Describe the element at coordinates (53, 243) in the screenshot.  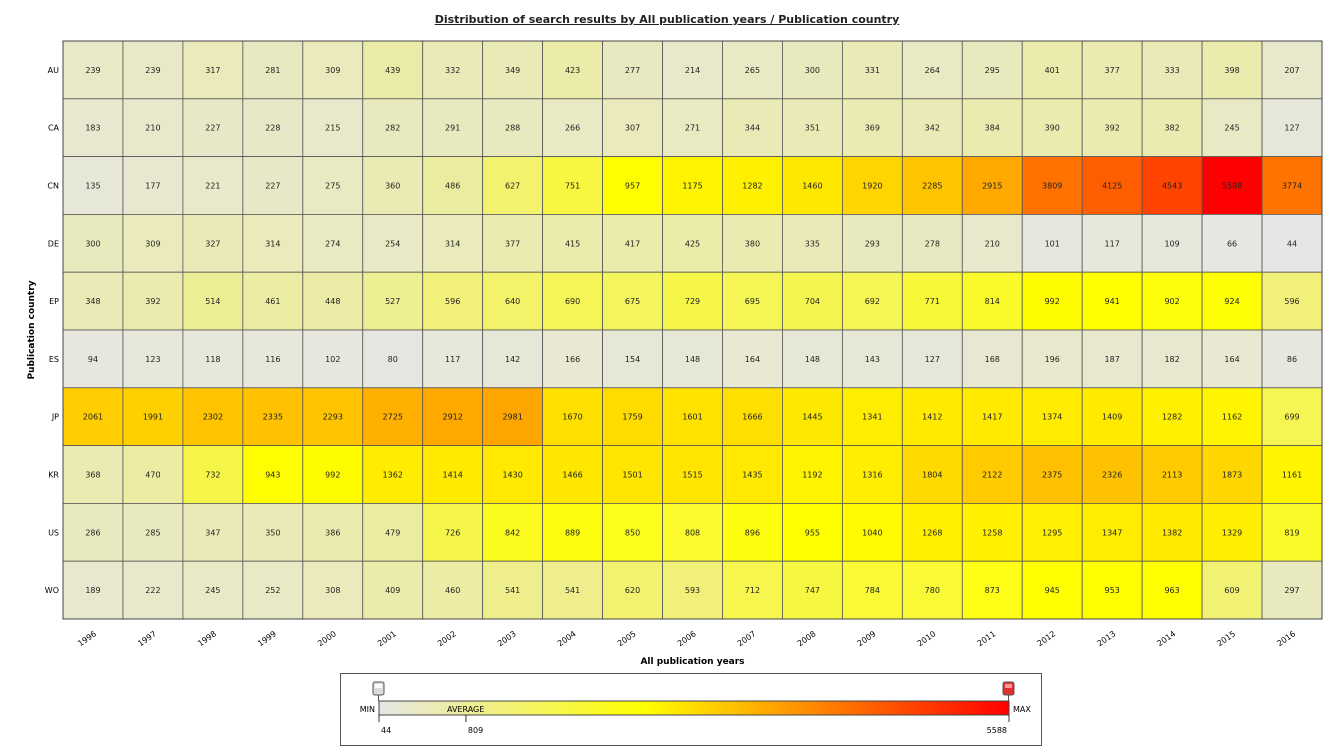
I see `y-tick-label: DE` at that location.